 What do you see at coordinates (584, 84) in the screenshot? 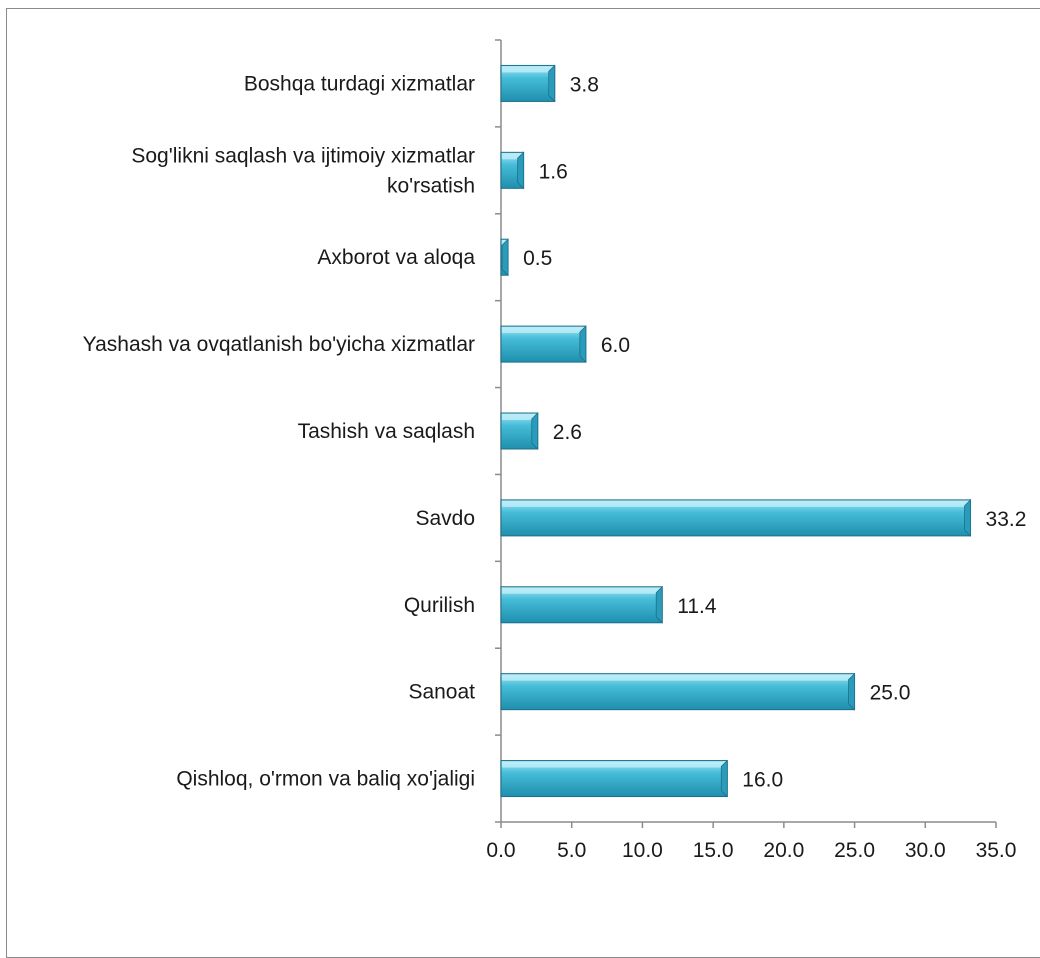
I see `value-label: 3.8` at bounding box center [584, 84].